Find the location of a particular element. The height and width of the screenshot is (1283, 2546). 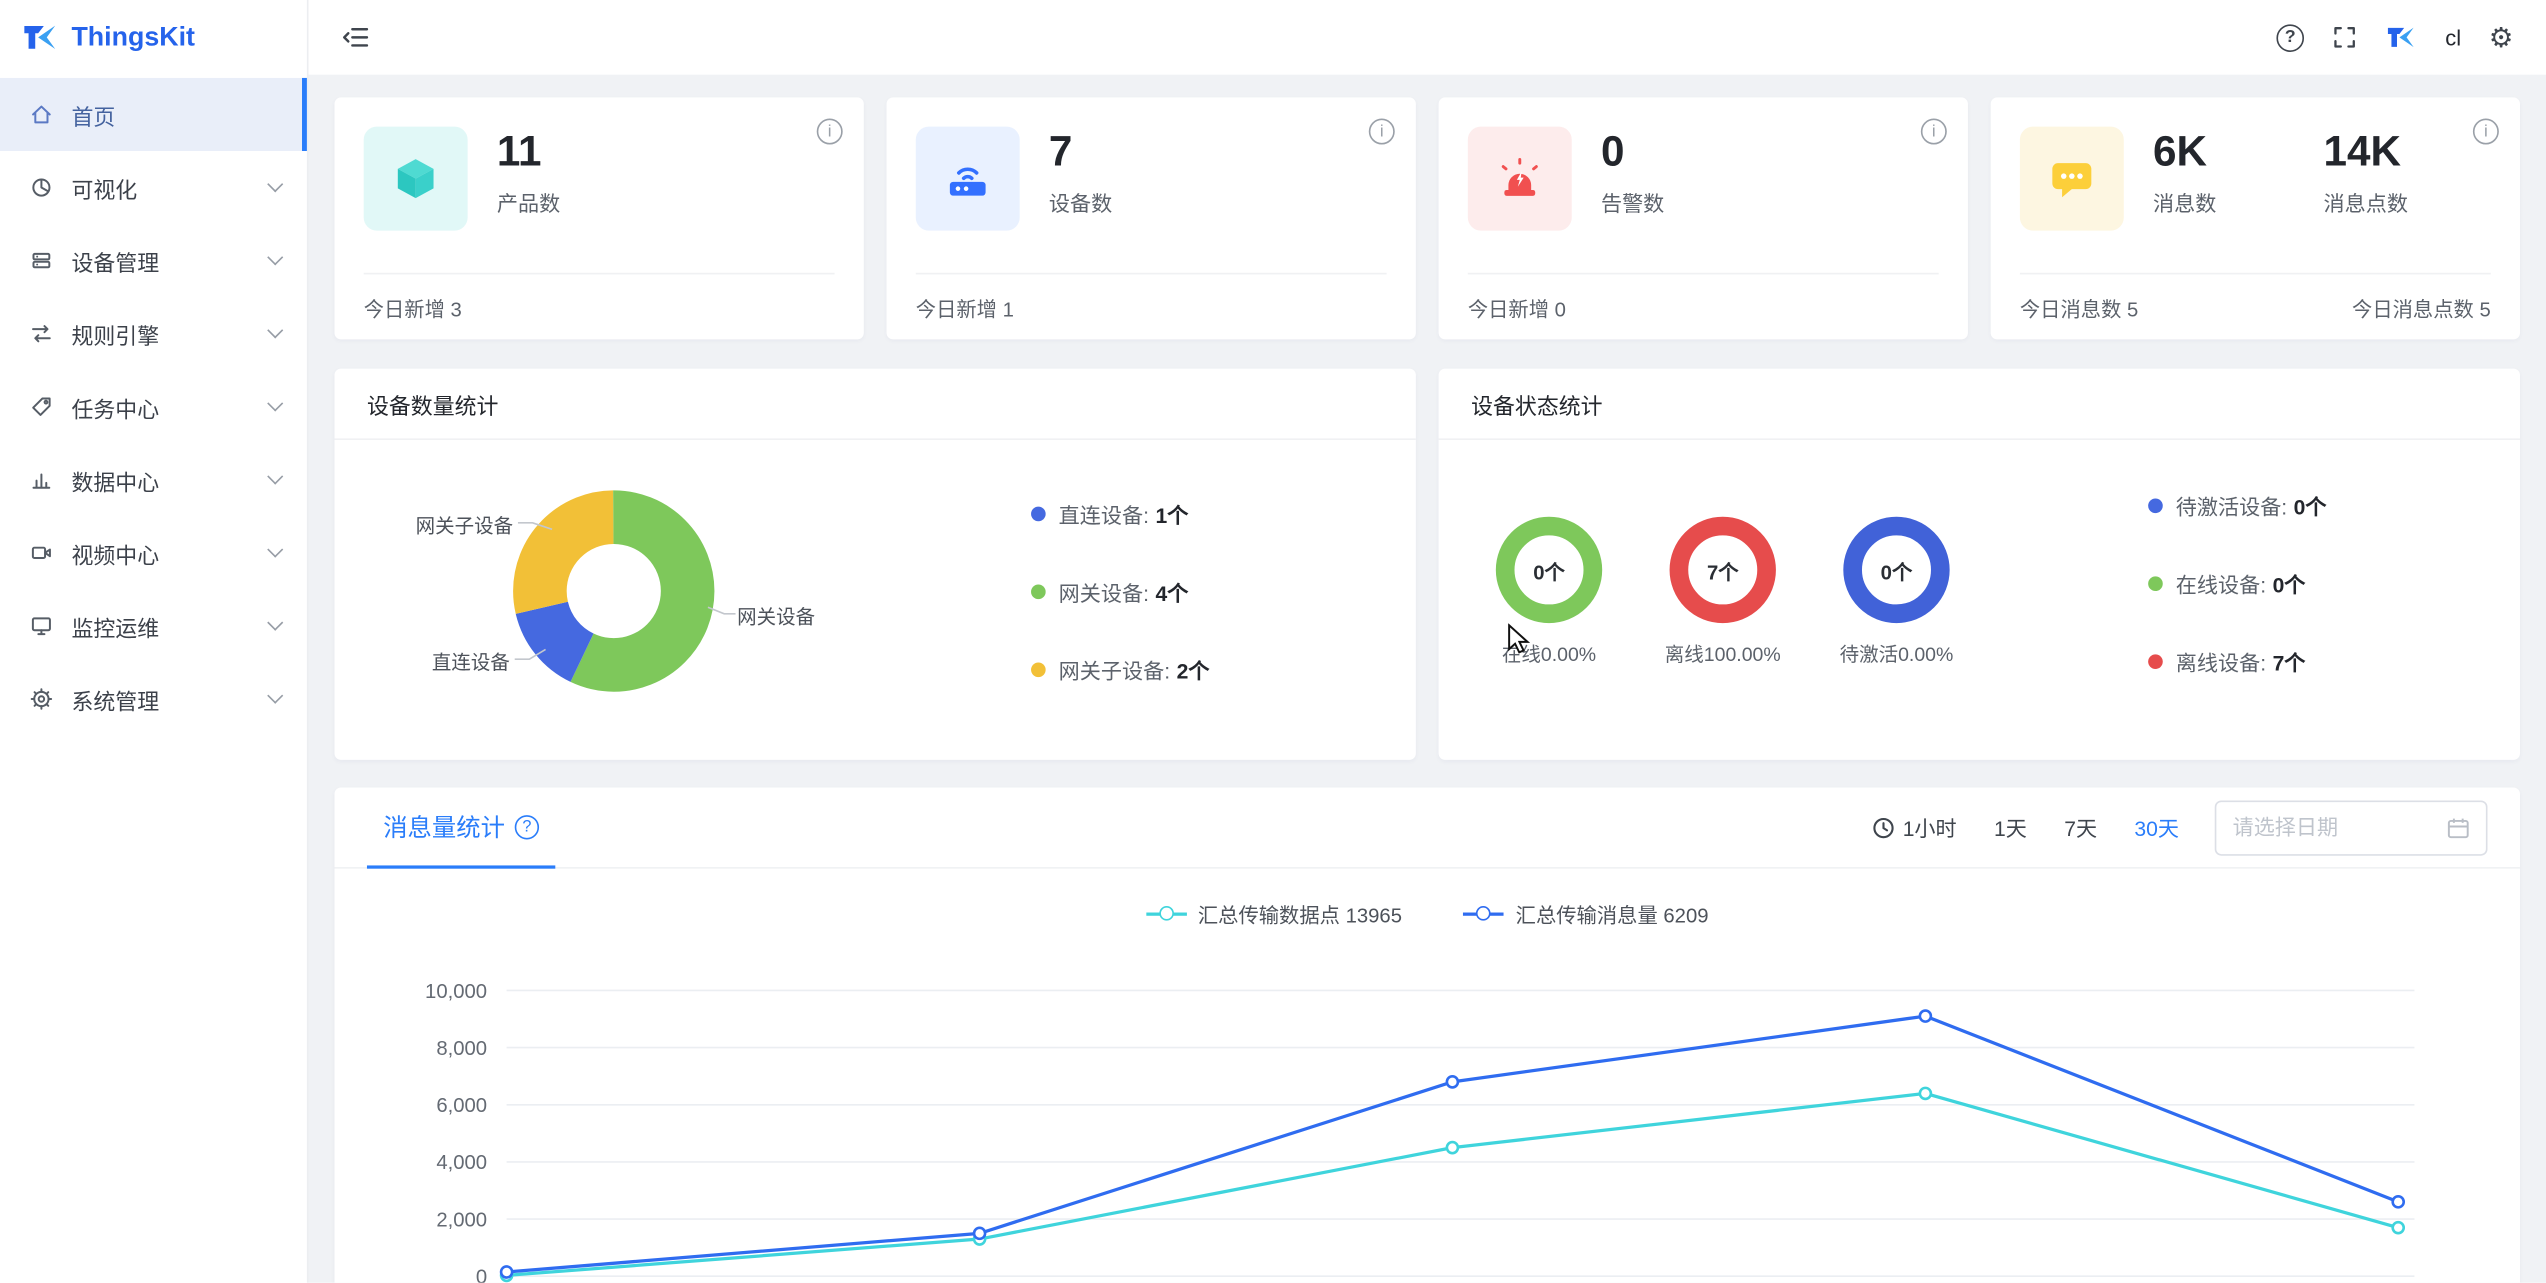

app-logo: ThingsKit is located at coordinates (153, 37).